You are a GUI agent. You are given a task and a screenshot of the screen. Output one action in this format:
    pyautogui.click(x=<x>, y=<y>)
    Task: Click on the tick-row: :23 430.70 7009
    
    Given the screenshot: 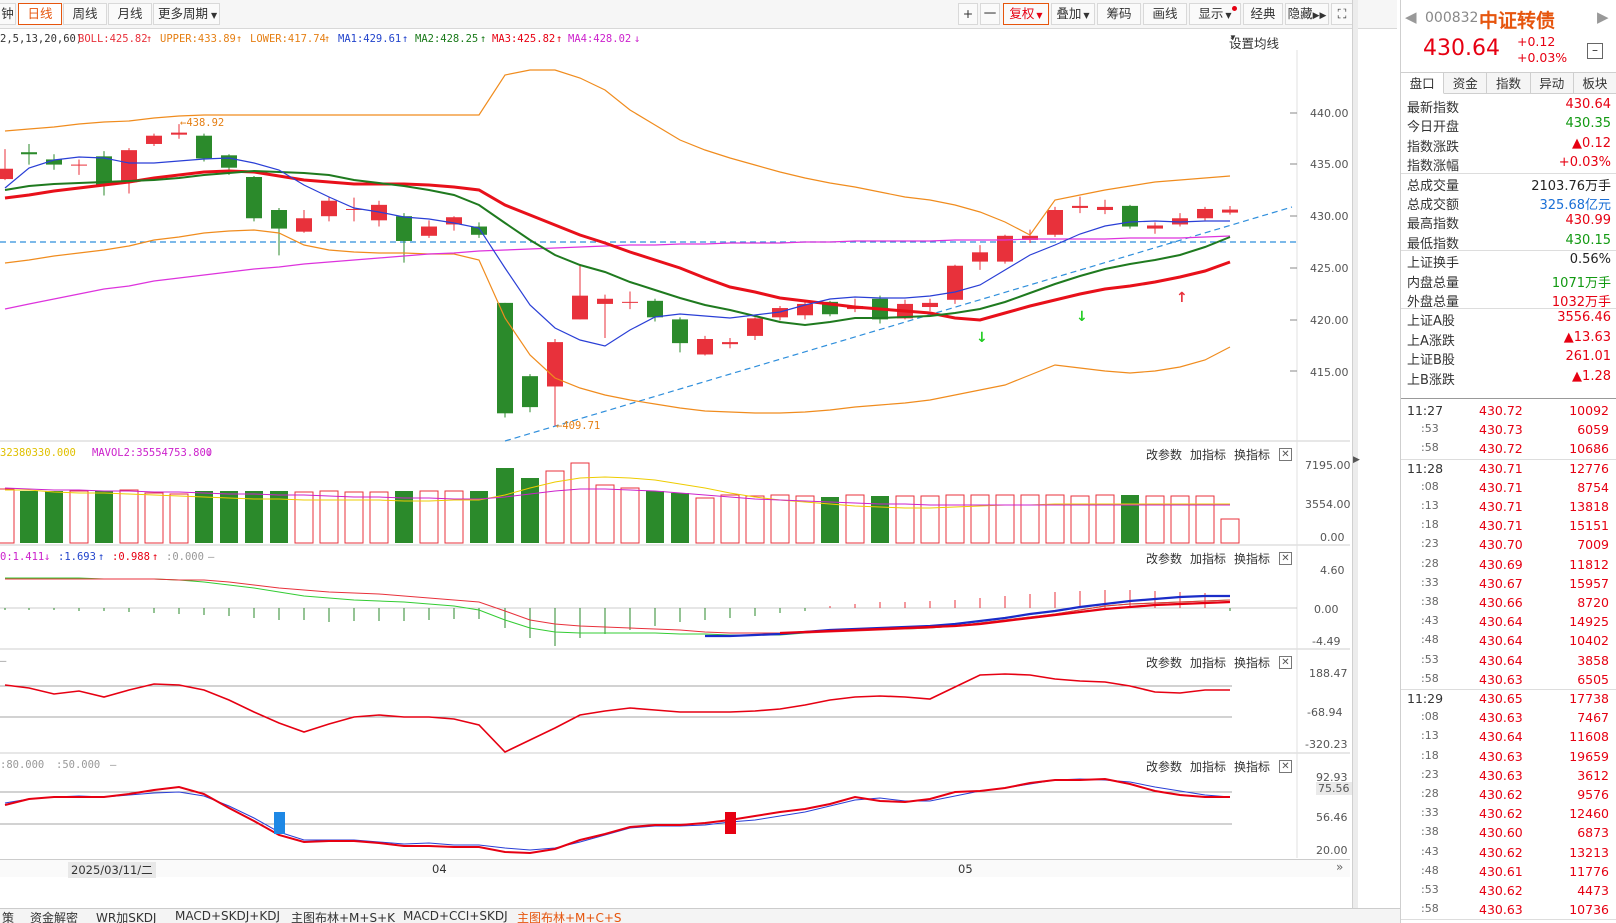 What is the action you would take?
    pyautogui.click(x=1508, y=545)
    